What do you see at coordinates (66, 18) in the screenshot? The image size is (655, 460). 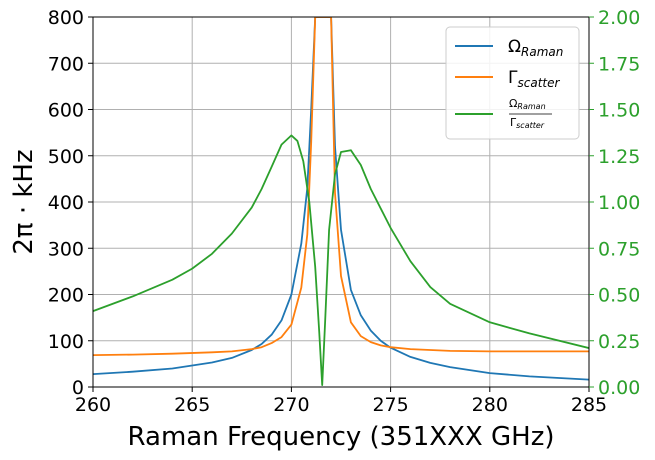 I see `y-left-tick-label: 800` at bounding box center [66, 18].